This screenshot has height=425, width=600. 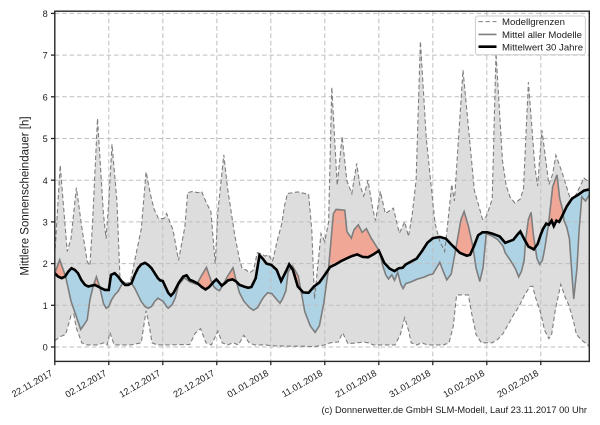 What do you see at coordinates (533, 22) in the screenshot?
I see `svg-text: Modellgrenzen` at bounding box center [533, 22].